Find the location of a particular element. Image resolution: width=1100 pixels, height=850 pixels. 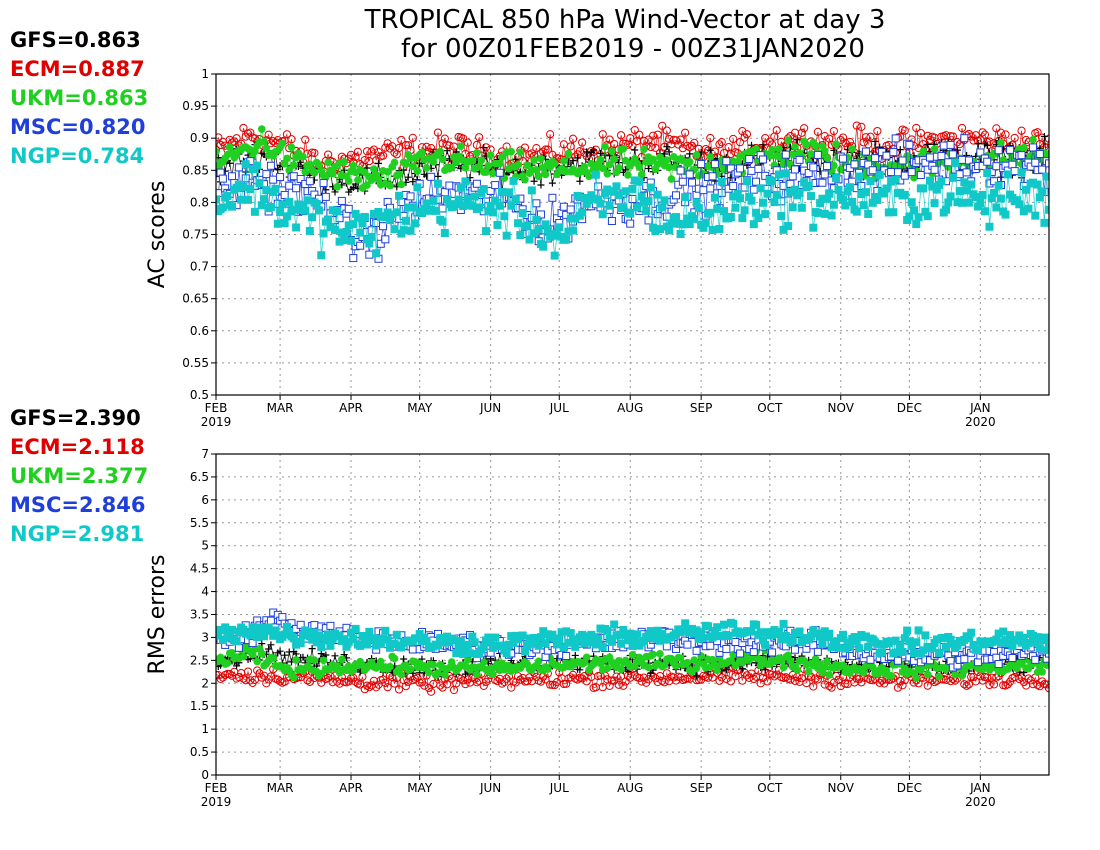

x-month-label: AUG is located at coordinates (630, 408).